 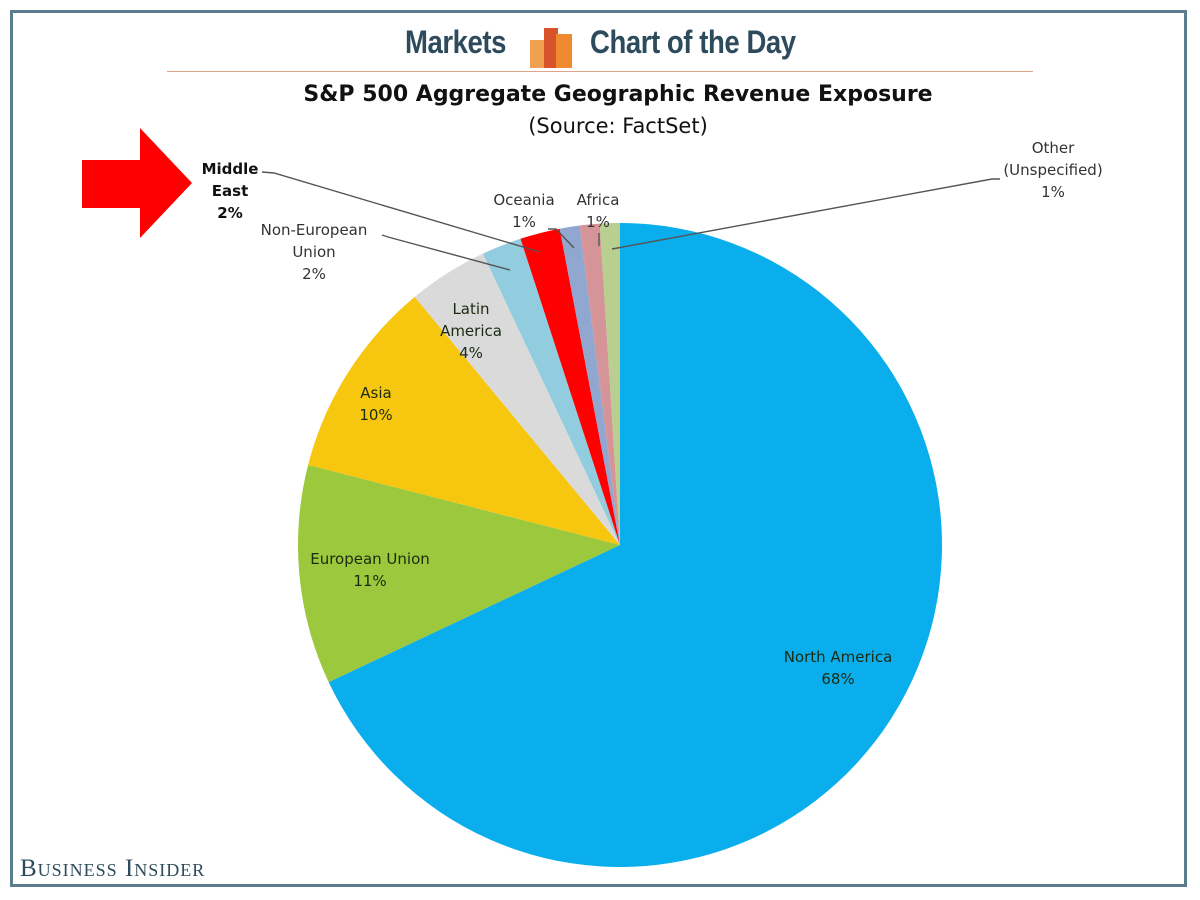 I want to click on business-insider-logo: Business Insider, so click(x=113, y=868).